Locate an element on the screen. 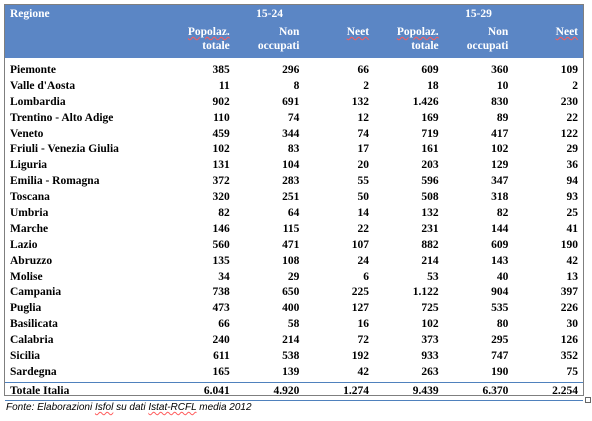 The height and width of the screenshot is (421, 592). value-cell: 107 is located at coordinates (360, 244).